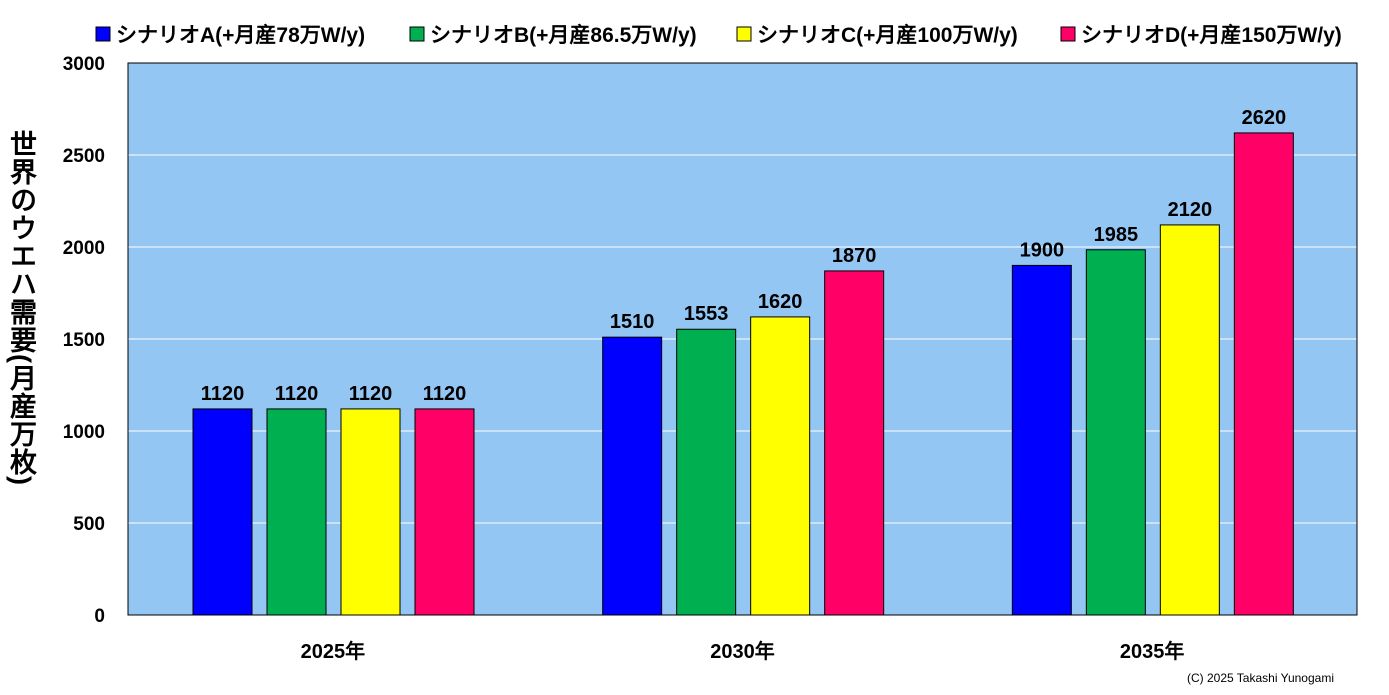  I want to click on data-label: 1900, so click(1042, 250).